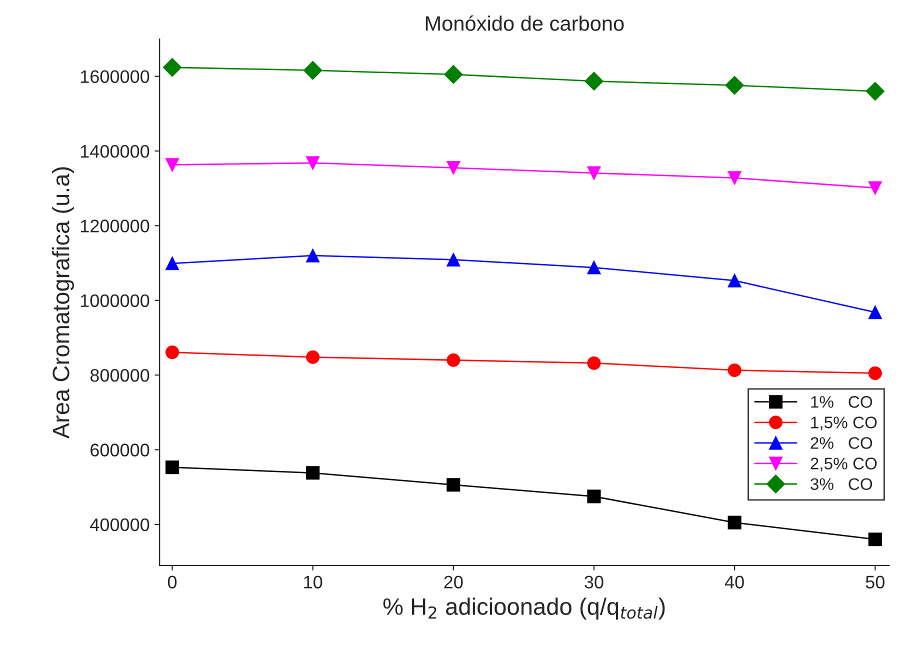  What do you see at coordinates (841, 443) in the screenshot?
I see `legend-label: 2% CO` at bounding box center [841, 443].